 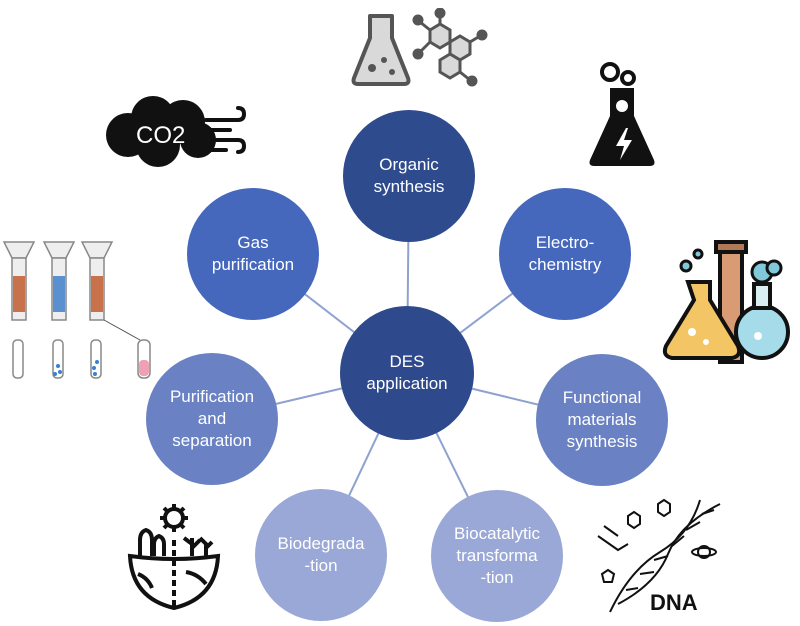 I want to click on connector-gas-purification, so click(x=329, y=313).